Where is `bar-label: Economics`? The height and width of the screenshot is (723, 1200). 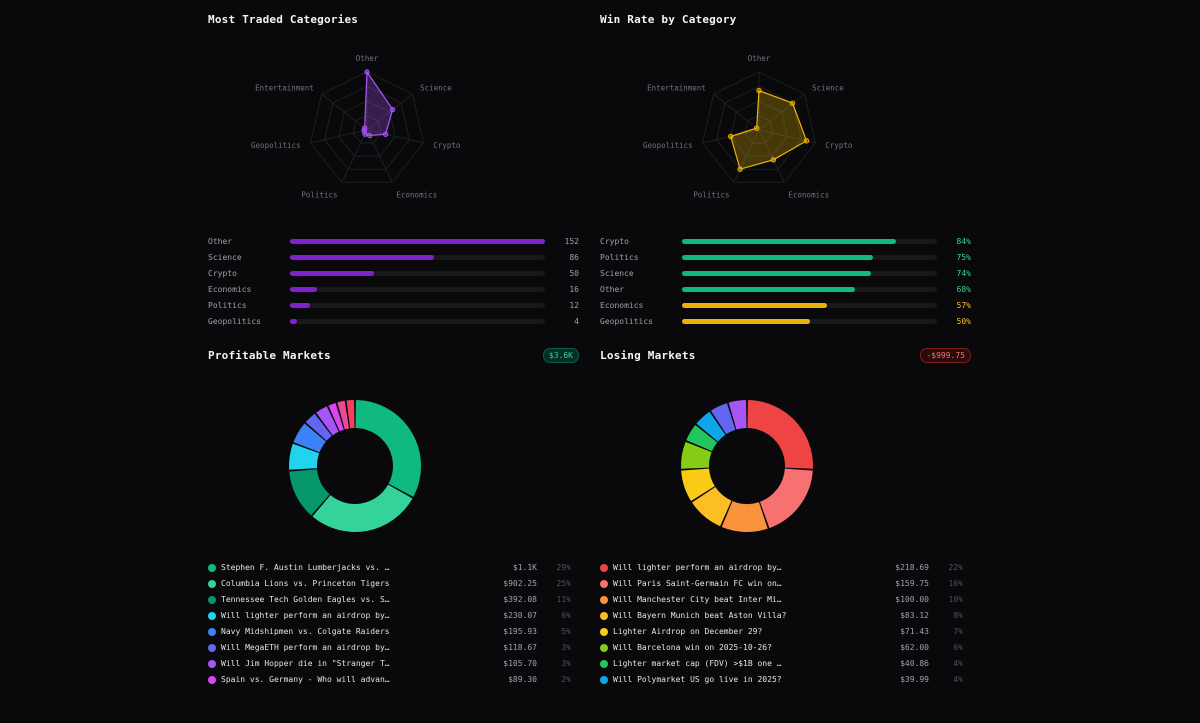 bar-label: Economics is located at coordinates (622, 305).